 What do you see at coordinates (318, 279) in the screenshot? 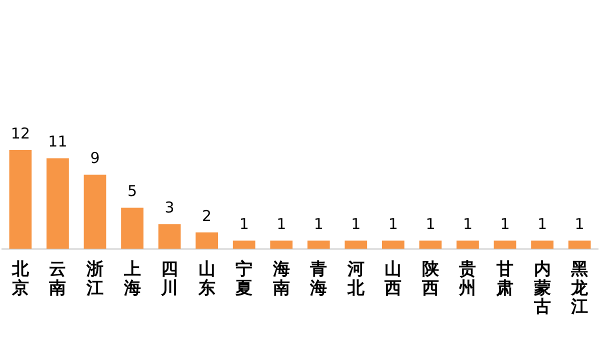
I see `x-tick-label: 青海` at bounding box center [318, 279].